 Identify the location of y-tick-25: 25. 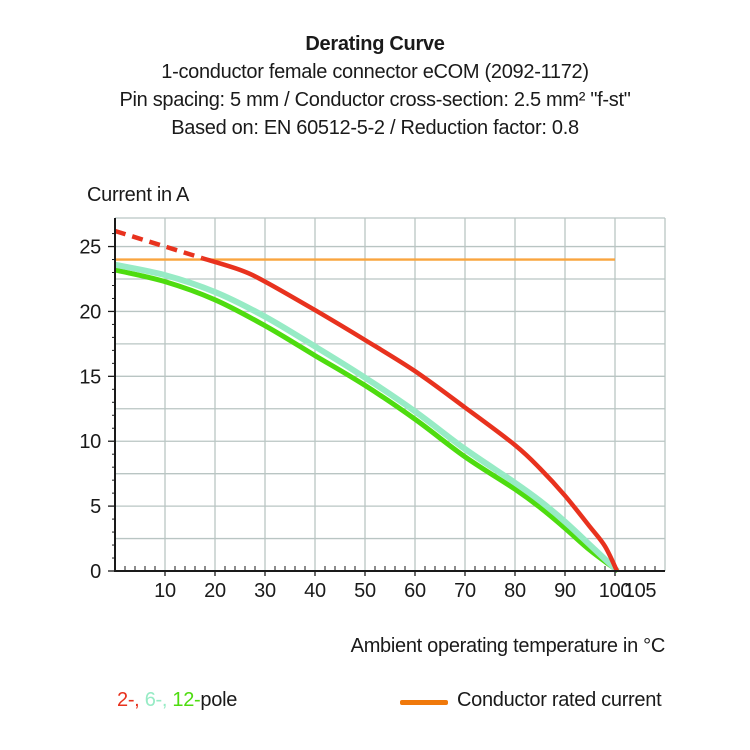
(90, 248).